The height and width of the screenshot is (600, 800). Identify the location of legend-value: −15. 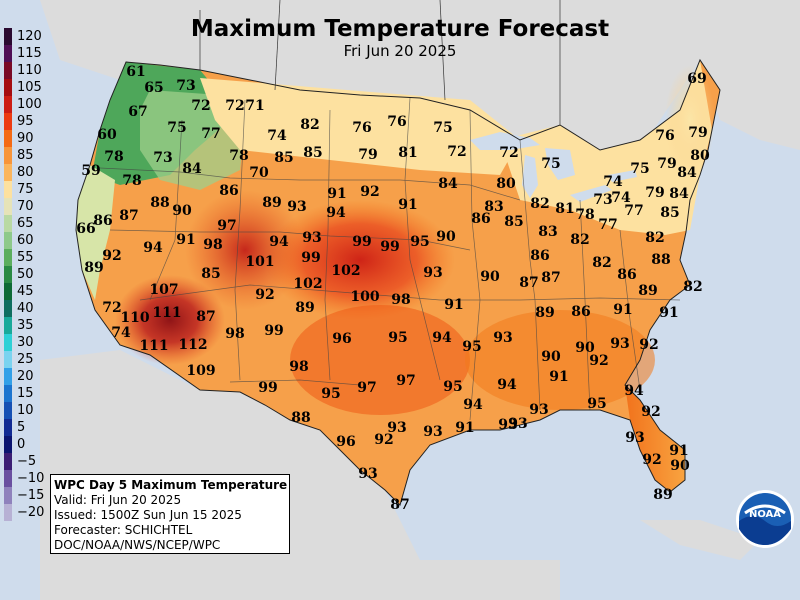
(31, 495).